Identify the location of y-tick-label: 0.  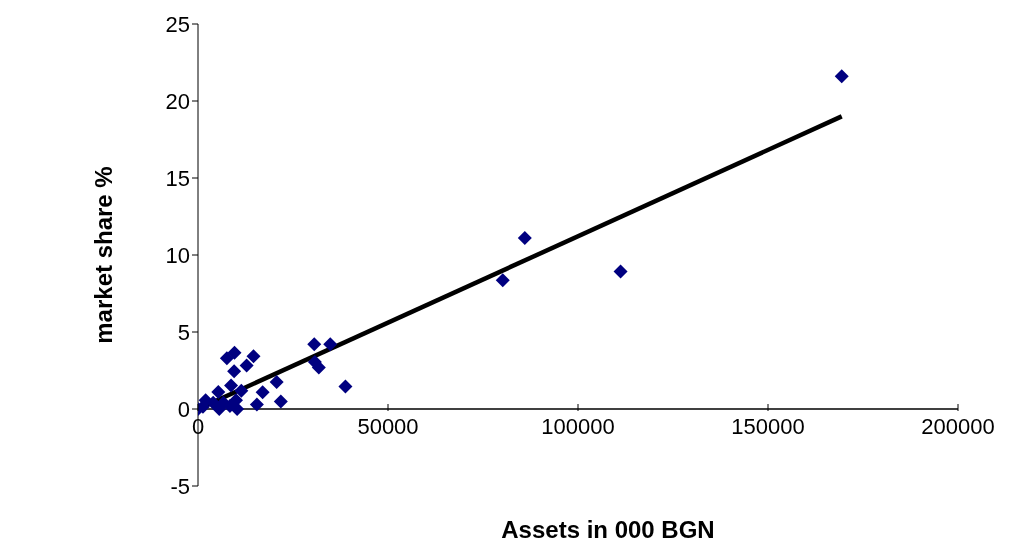
(183, 409).